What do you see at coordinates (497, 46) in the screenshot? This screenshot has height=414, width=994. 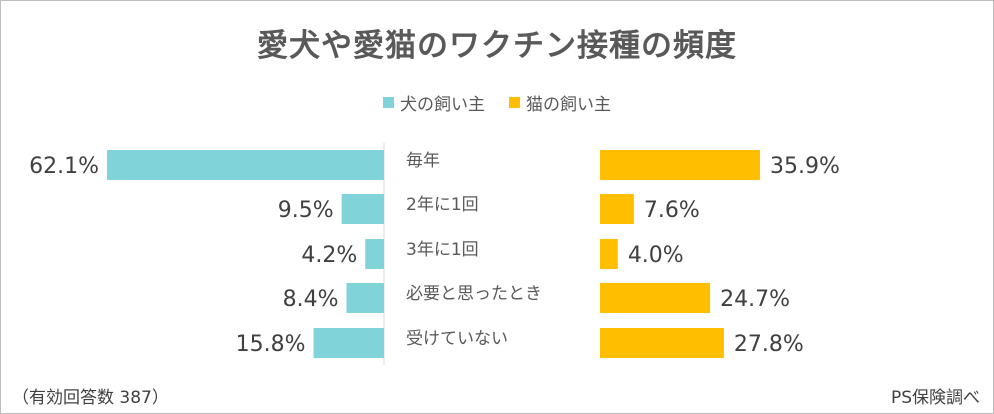 I see `chart-title: 愛犬や愛猫のワクチン接種の頻度` at bounding box center [497, 46].